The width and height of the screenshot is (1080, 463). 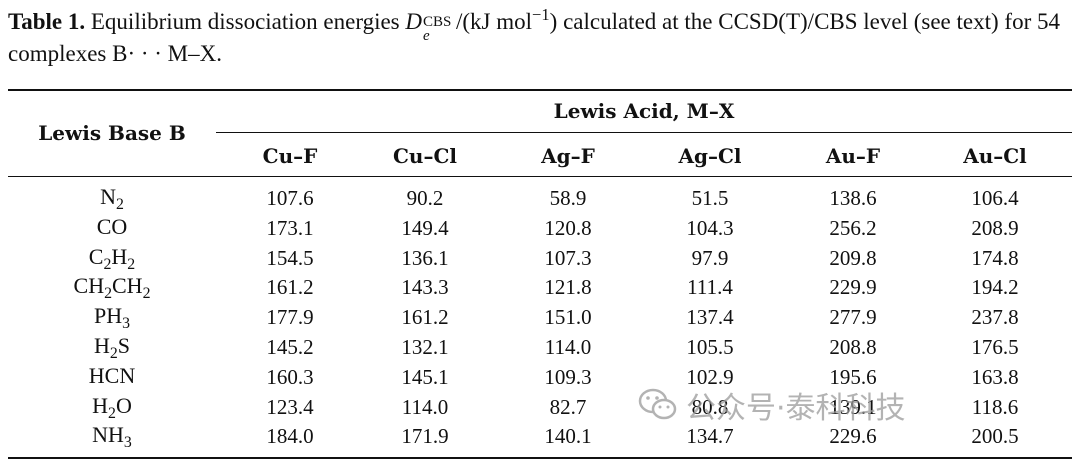 What do you see at coordinates (124, 345) in the screenshot?
I see `formula-part: S` at bounding box center [124, 345].